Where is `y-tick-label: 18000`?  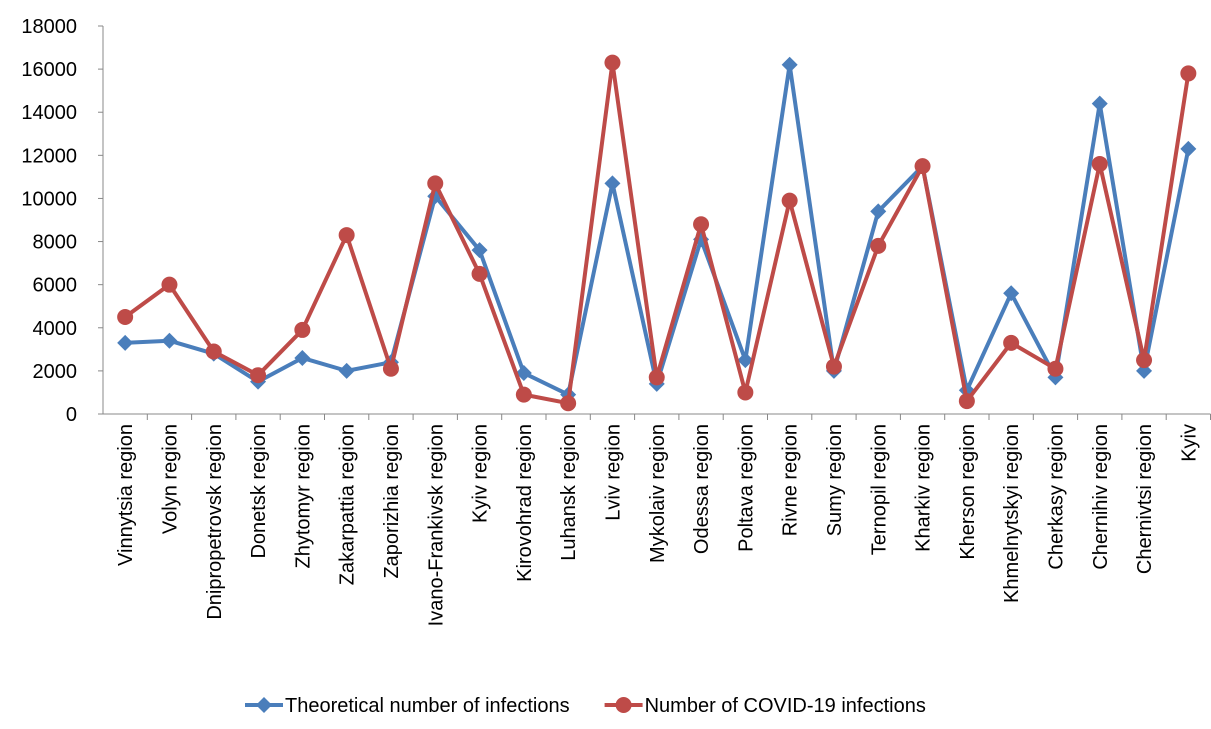 y-tick-label: 18000 is located at coordinates (49, 27).